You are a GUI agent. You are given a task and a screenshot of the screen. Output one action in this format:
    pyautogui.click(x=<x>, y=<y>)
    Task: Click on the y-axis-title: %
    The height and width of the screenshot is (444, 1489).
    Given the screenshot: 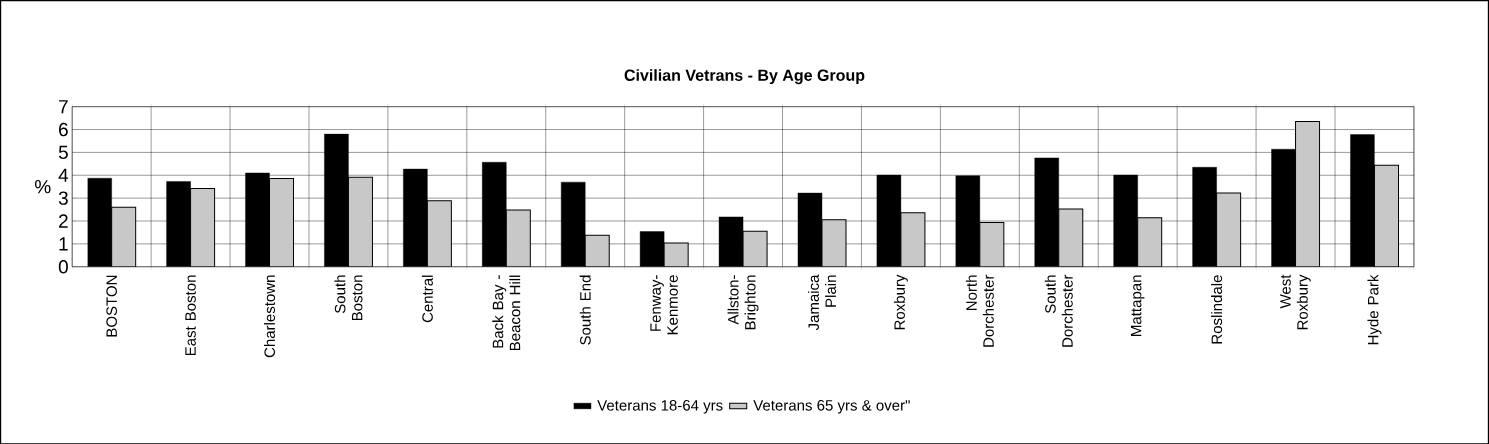 What is the action you would take?
    pyautogui.click(x=42, y=186)
    